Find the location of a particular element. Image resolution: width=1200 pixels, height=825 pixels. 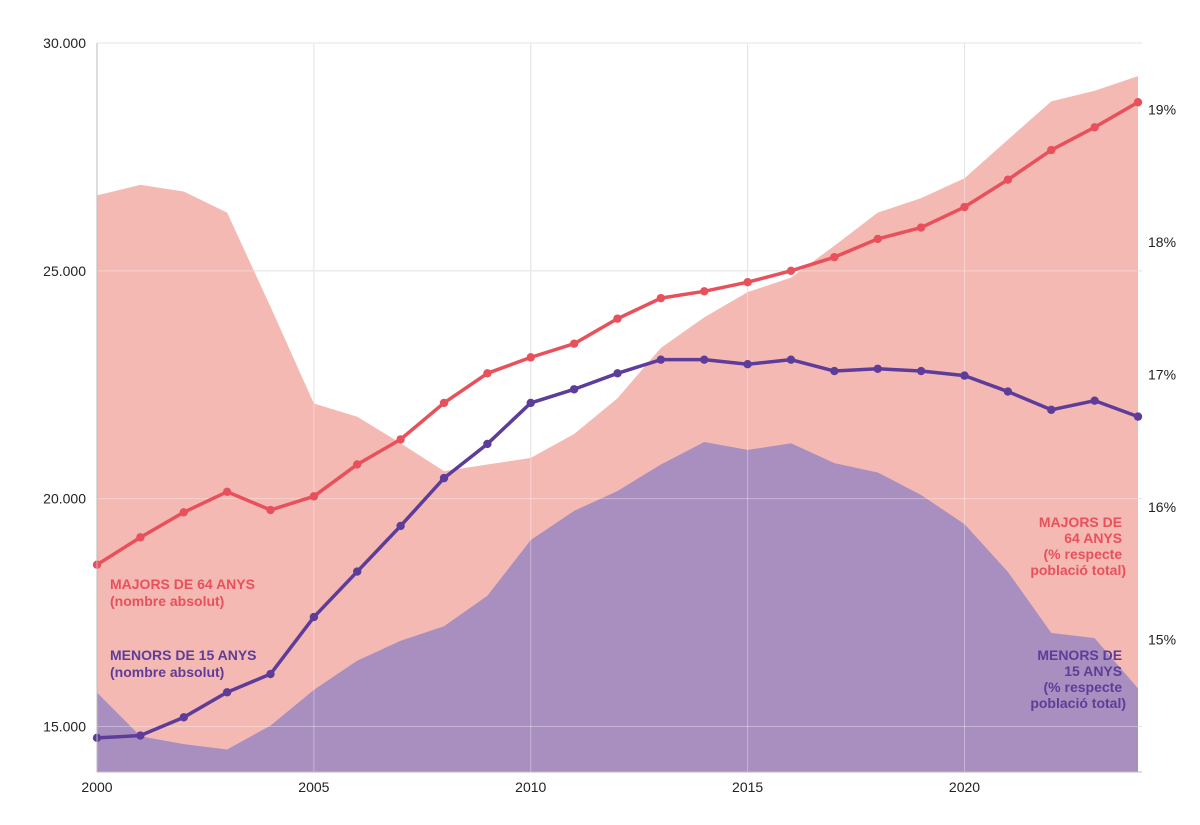

x-tick-label: 2020 is located at coordinates (964, 787).